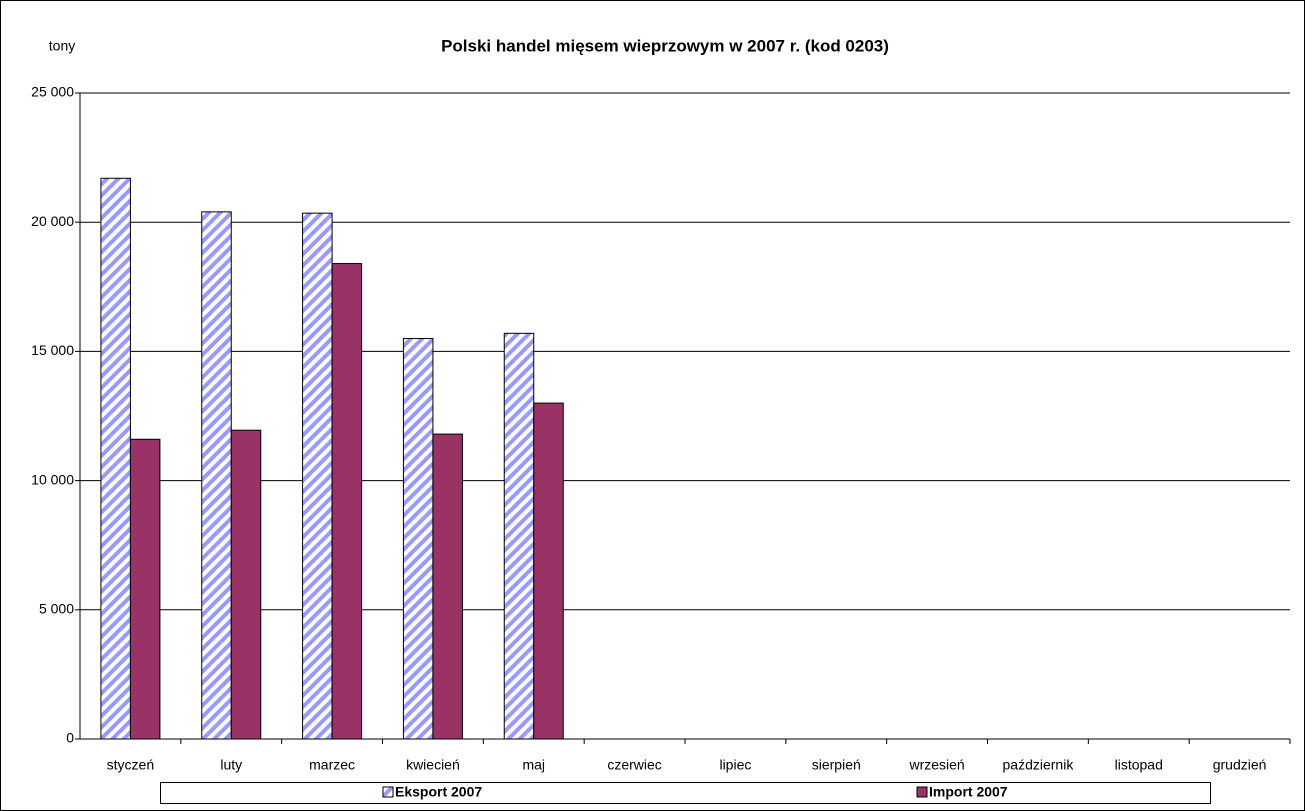 The height and width of the screenshot is (811, 1306). I want to click on x-tick-label: kwiecień, so click(433, 765).